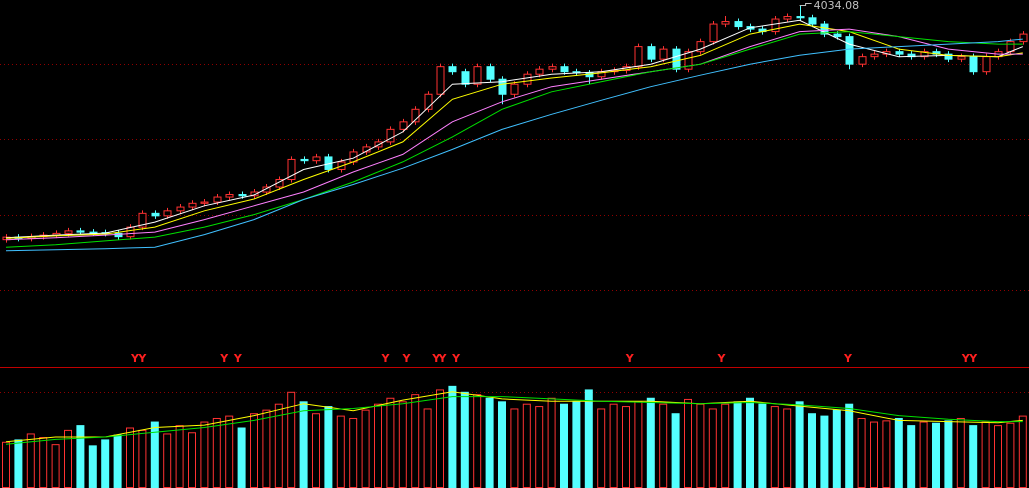  Describe the element at coordinates (805, 4) in the screenshot. I see `max-pointer` at that location.